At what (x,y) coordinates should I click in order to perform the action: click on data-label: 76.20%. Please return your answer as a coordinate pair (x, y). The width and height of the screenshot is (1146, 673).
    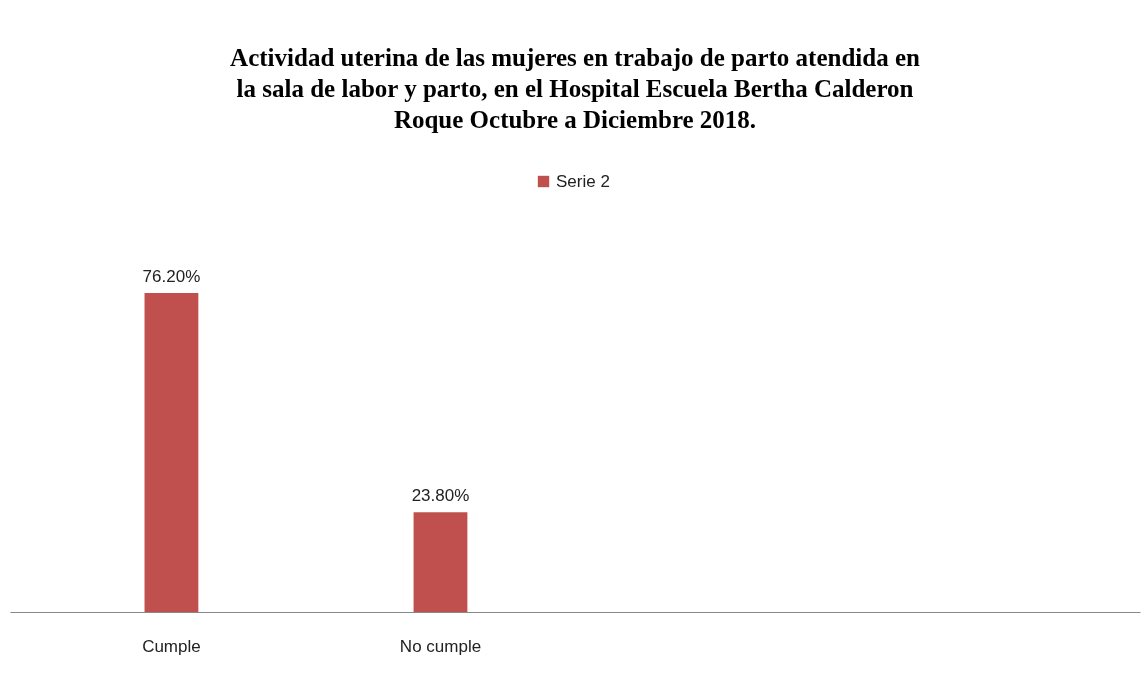
    Looking at the image, I should click on (171, 276).